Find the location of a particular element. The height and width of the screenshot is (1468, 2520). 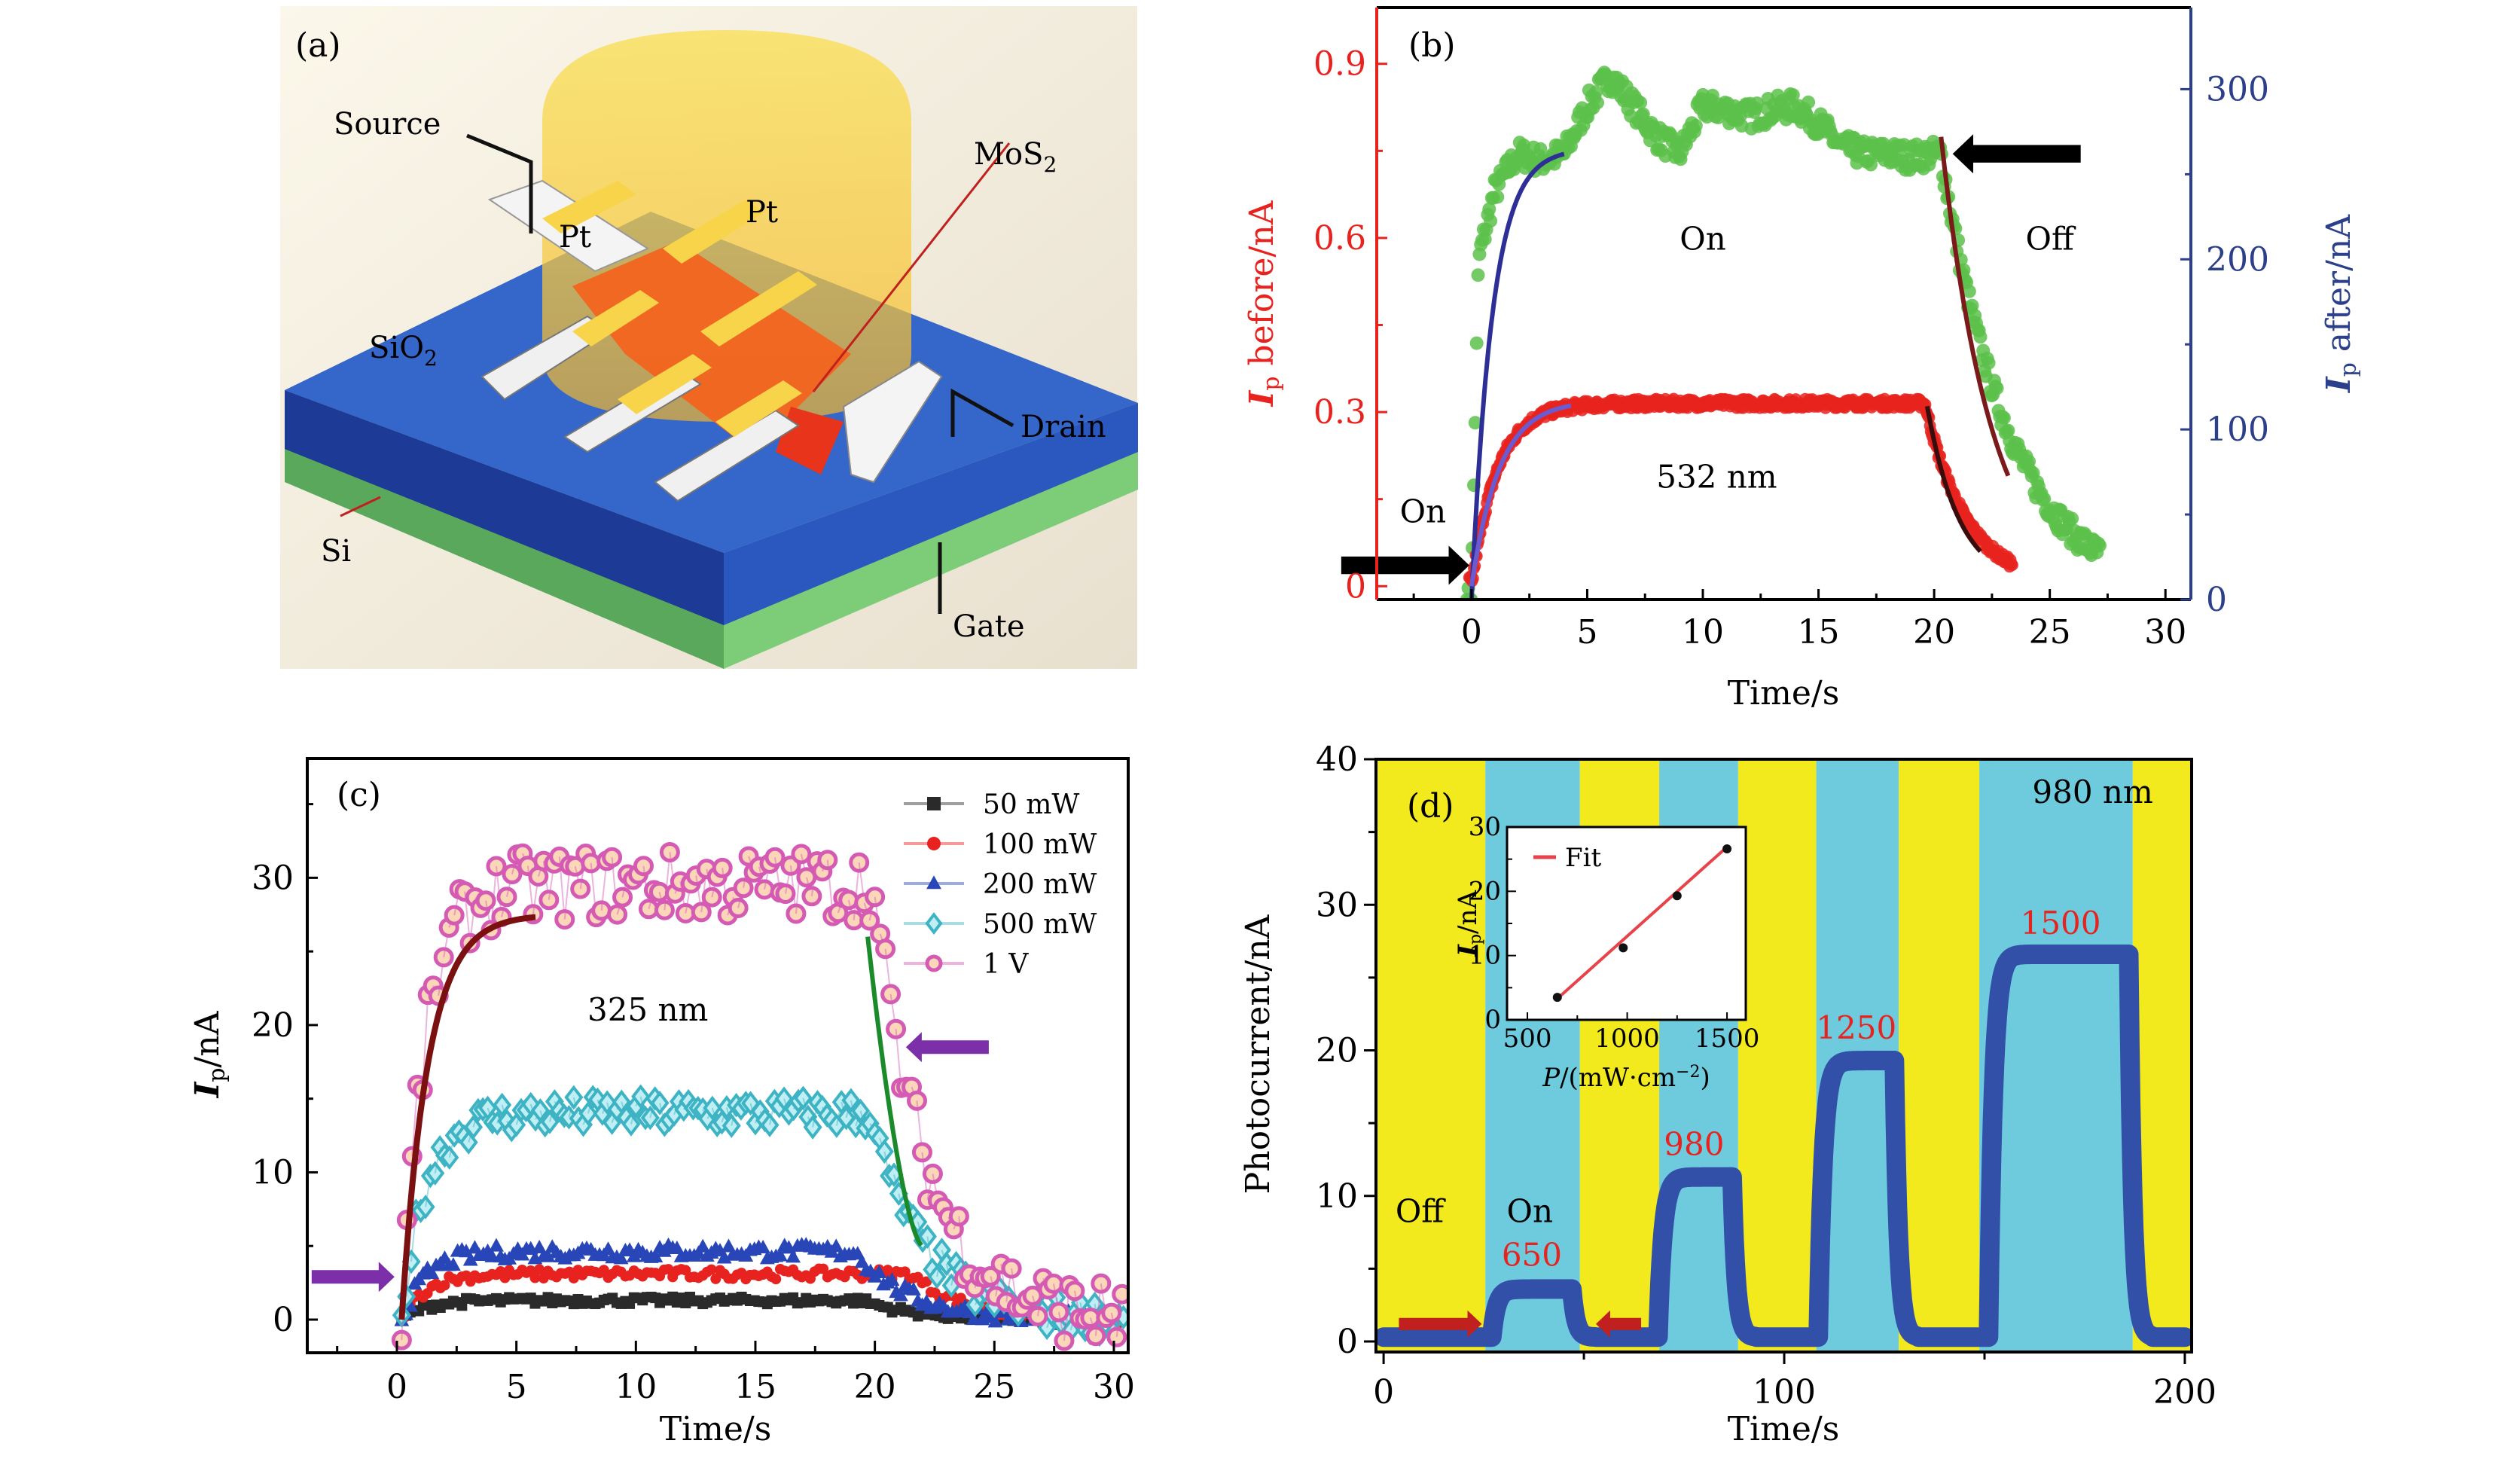

rise-fit-curve is located at coordinates (467, 1117).